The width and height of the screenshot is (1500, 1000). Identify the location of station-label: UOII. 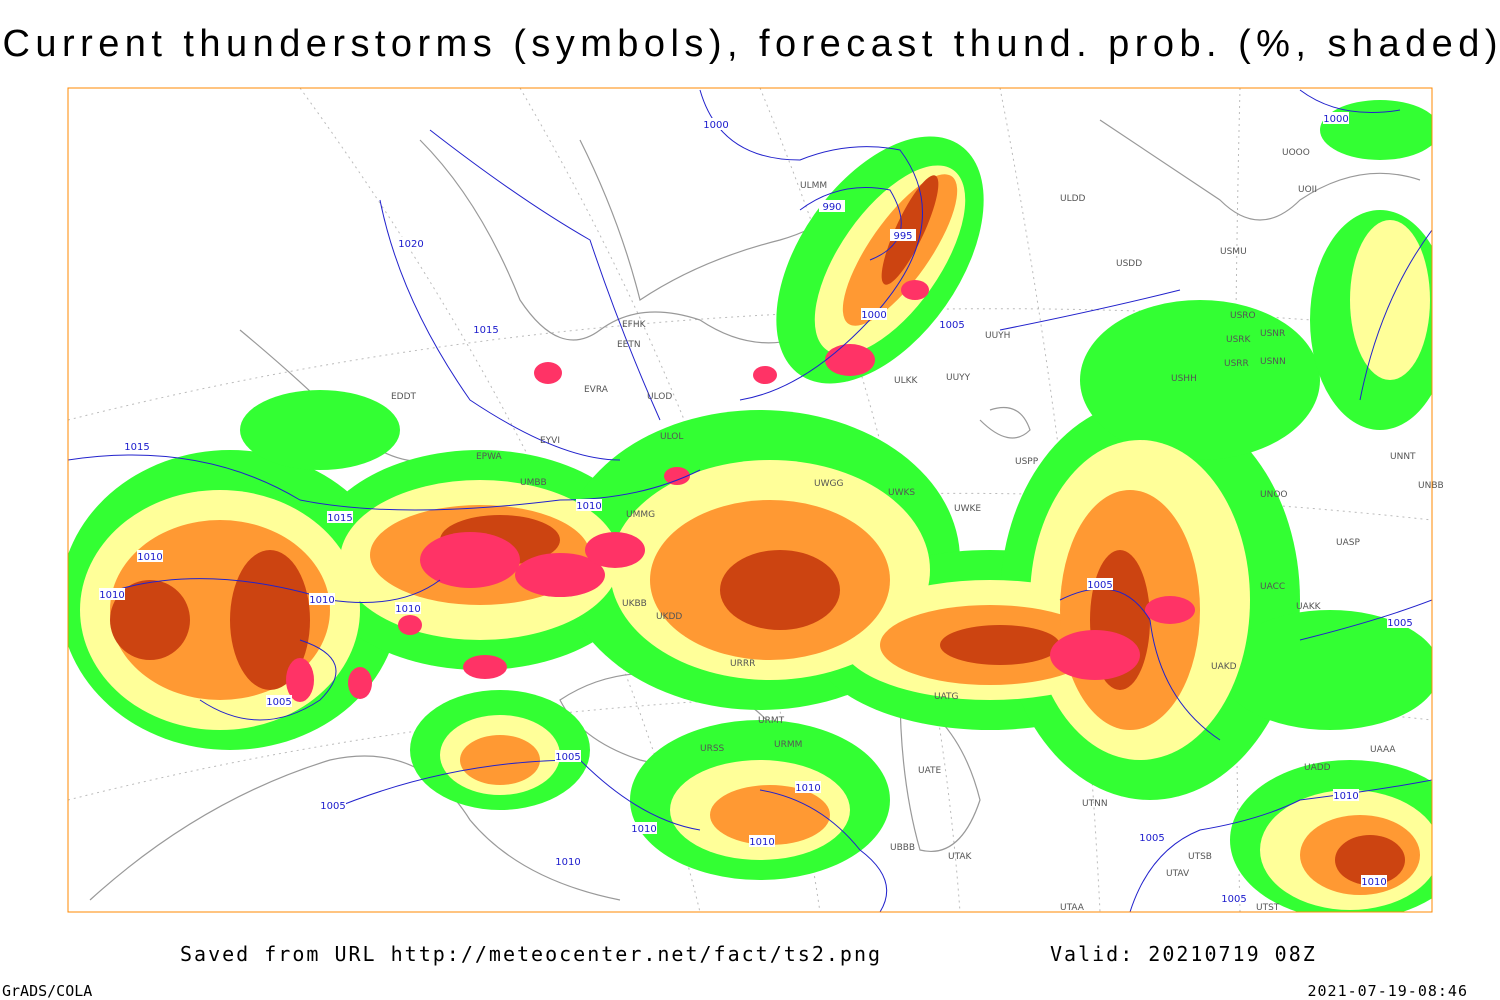
(1307, 190).